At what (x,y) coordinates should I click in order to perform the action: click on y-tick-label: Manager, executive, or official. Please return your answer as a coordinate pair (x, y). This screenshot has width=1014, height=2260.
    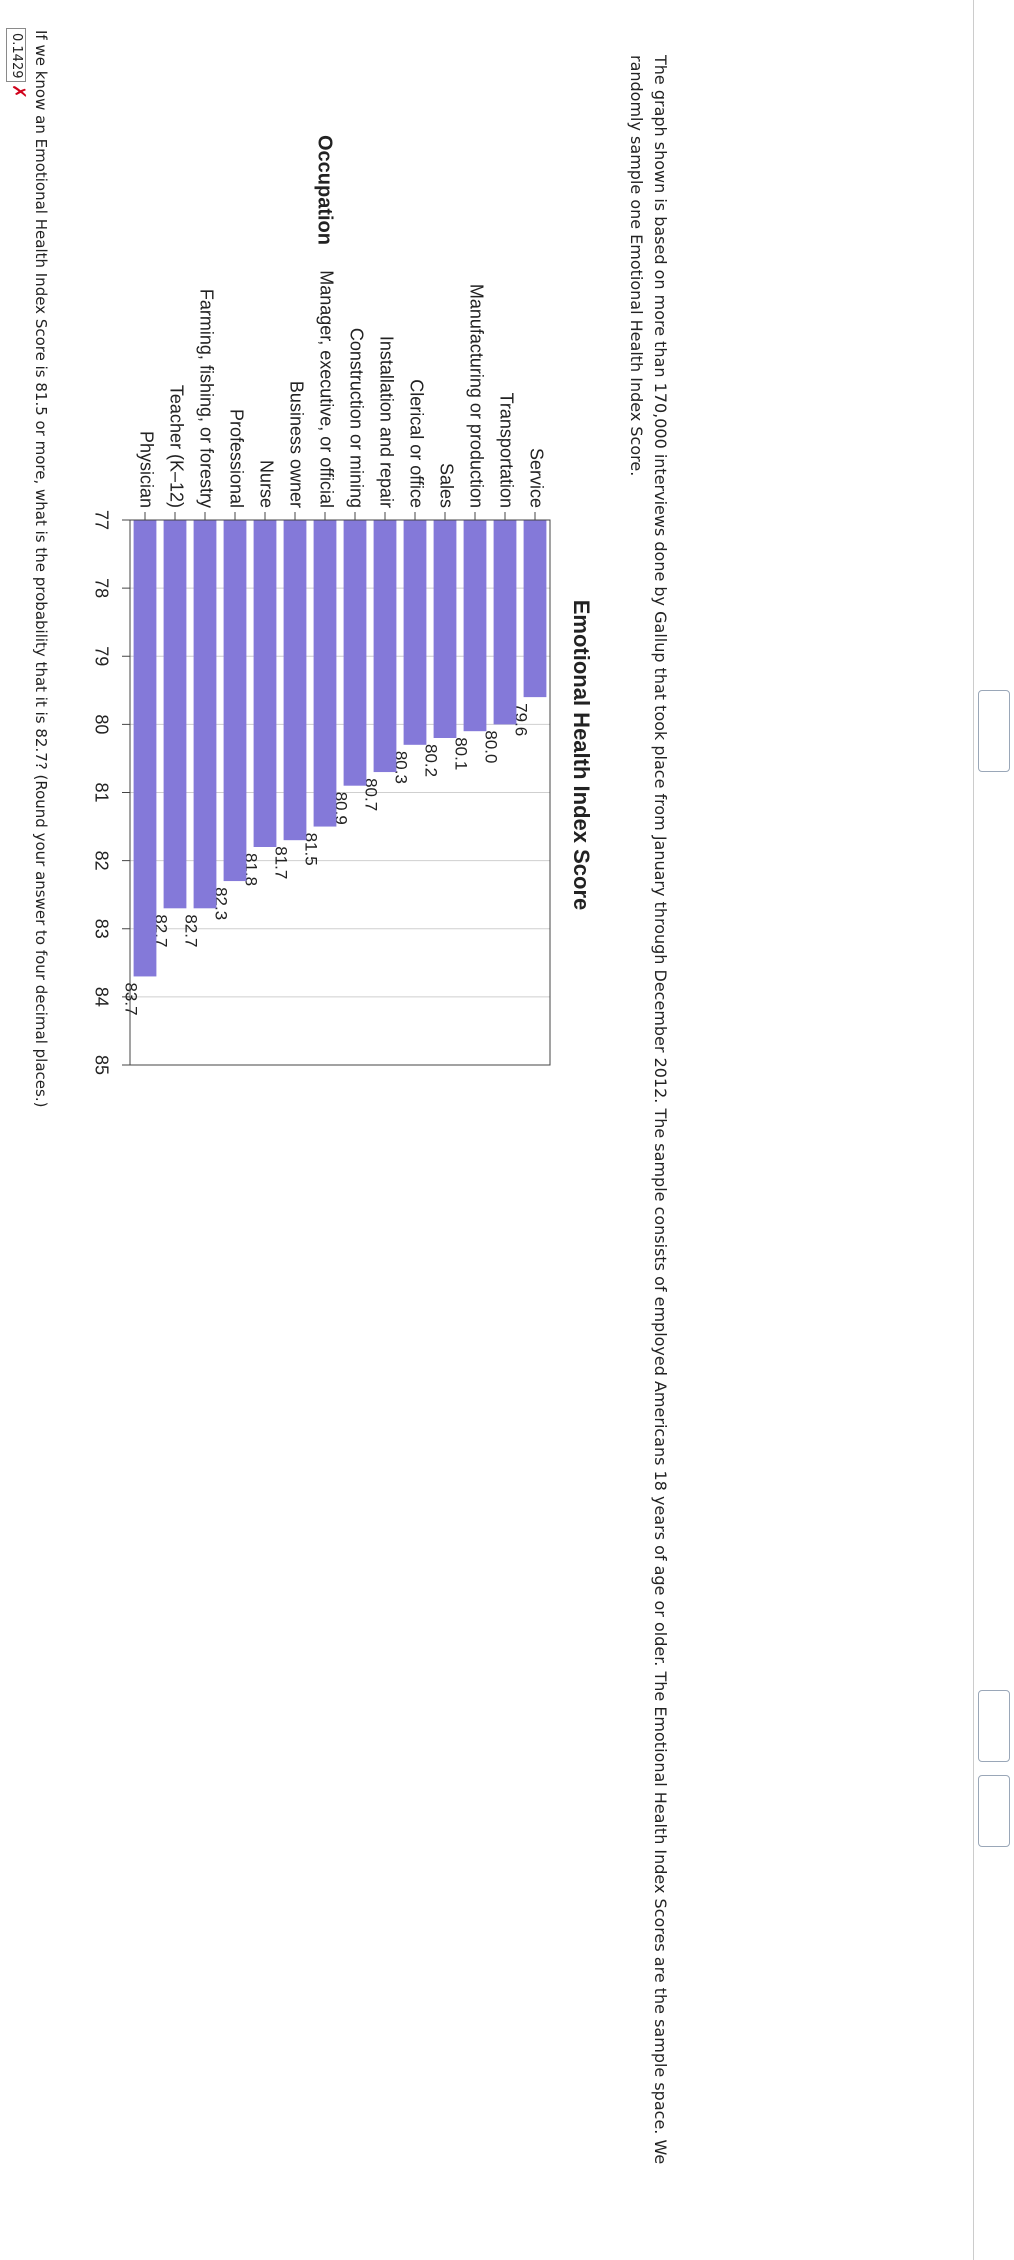
    Looking at the image, I should click on (326, 389).